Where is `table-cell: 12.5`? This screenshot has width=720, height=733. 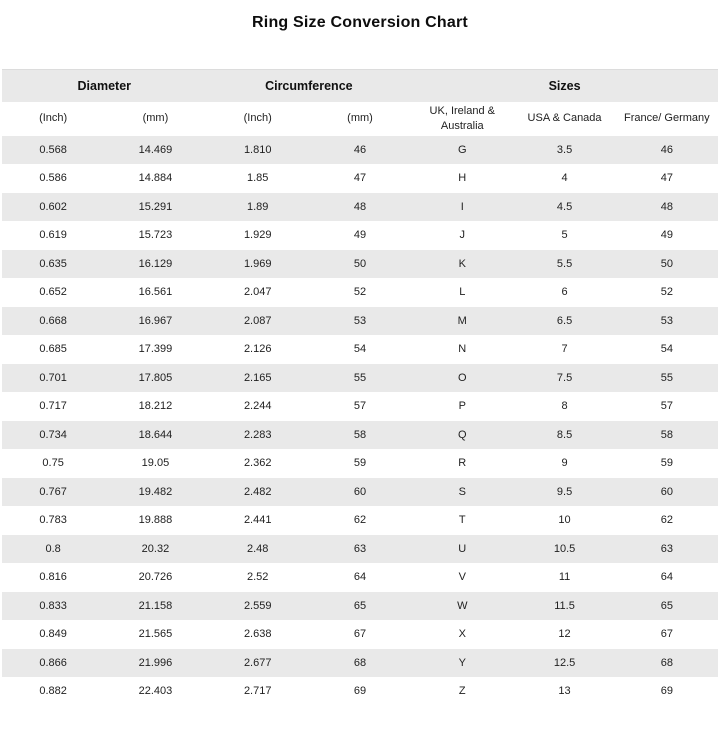
table-cell: 12.5 is located at coordinates (564, 662).